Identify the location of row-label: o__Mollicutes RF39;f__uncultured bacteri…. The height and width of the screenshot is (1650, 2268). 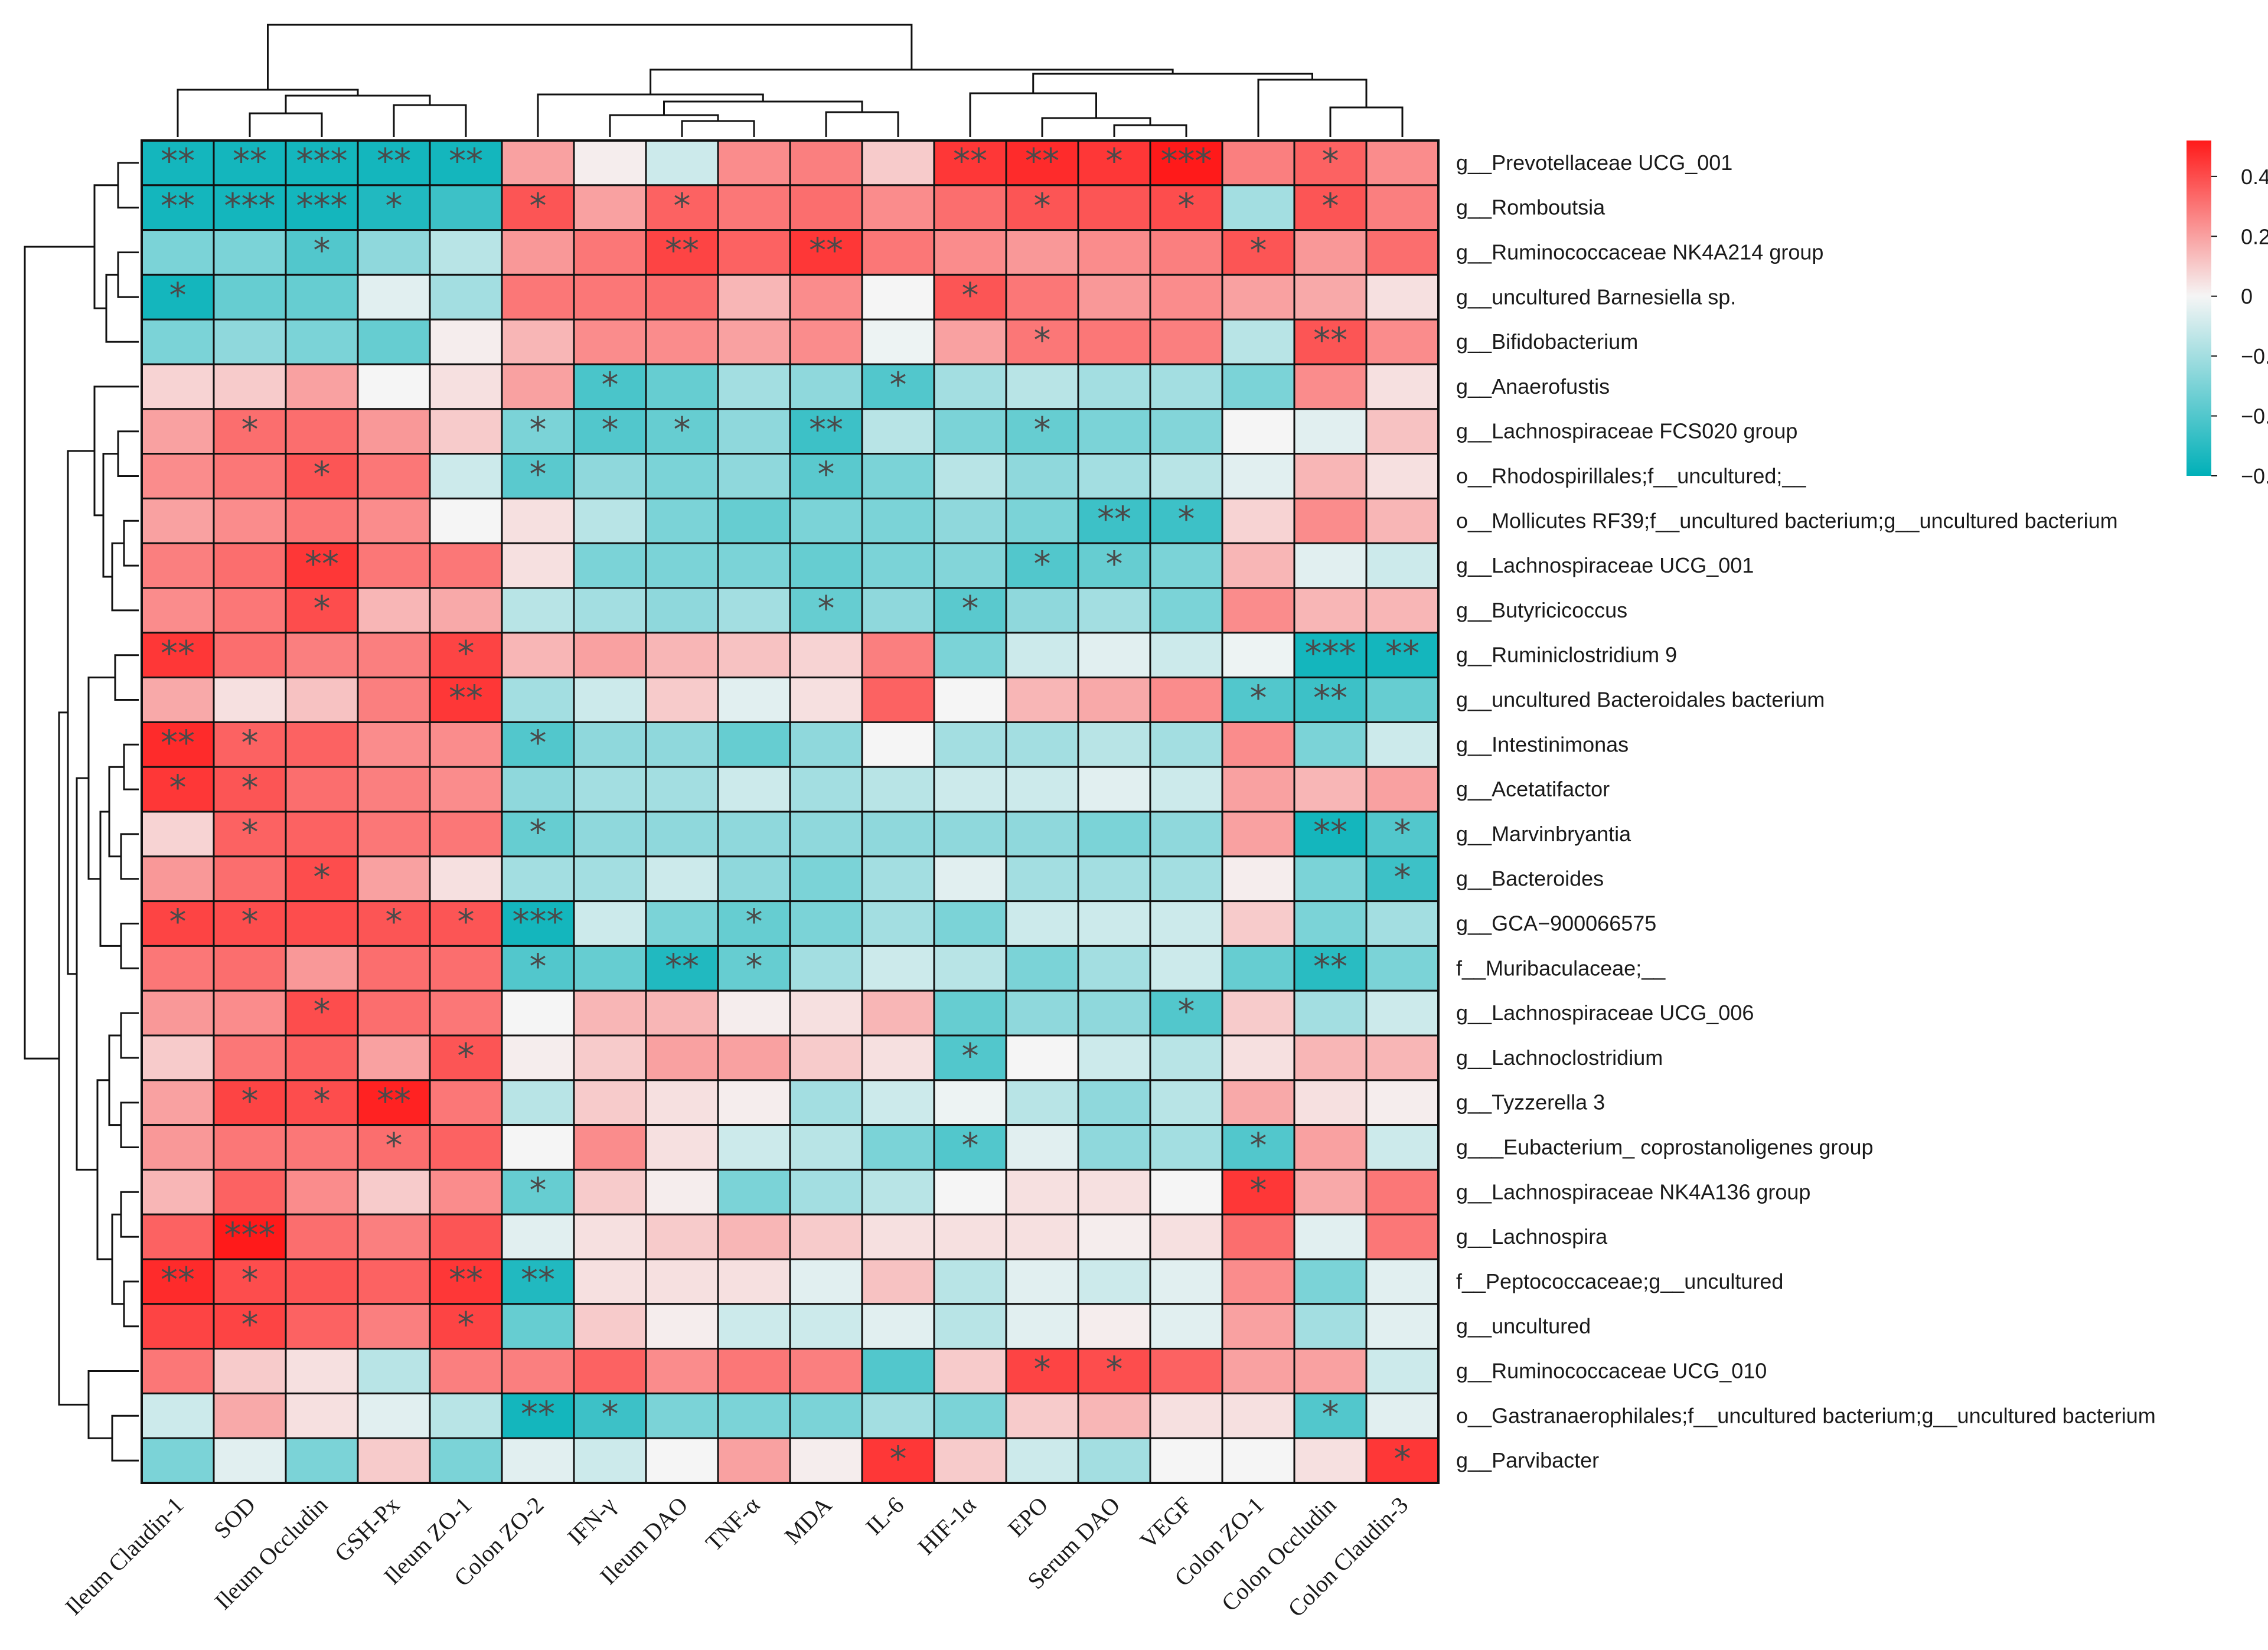
(1787, 520).